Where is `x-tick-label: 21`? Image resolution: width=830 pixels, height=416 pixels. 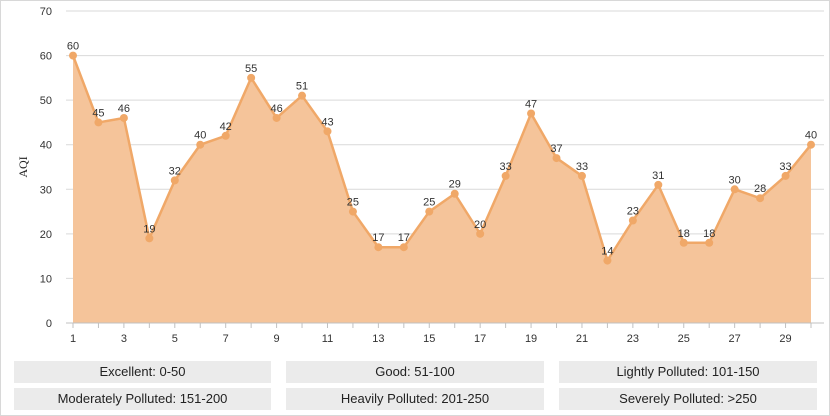
x-tick-label: 21 is located at coordinates (582, 339).